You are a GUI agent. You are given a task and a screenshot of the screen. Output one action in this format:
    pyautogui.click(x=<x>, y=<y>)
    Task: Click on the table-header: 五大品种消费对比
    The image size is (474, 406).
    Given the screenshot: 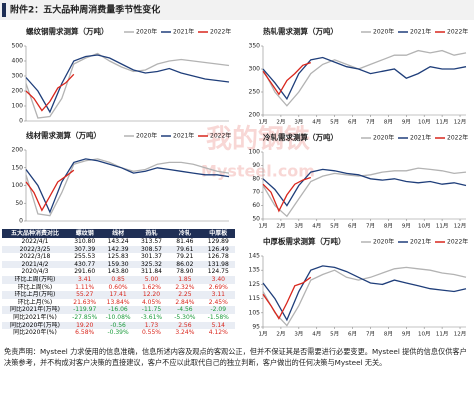 What is the action you would take?
    pyautogui.click(x=35, y=233)
    